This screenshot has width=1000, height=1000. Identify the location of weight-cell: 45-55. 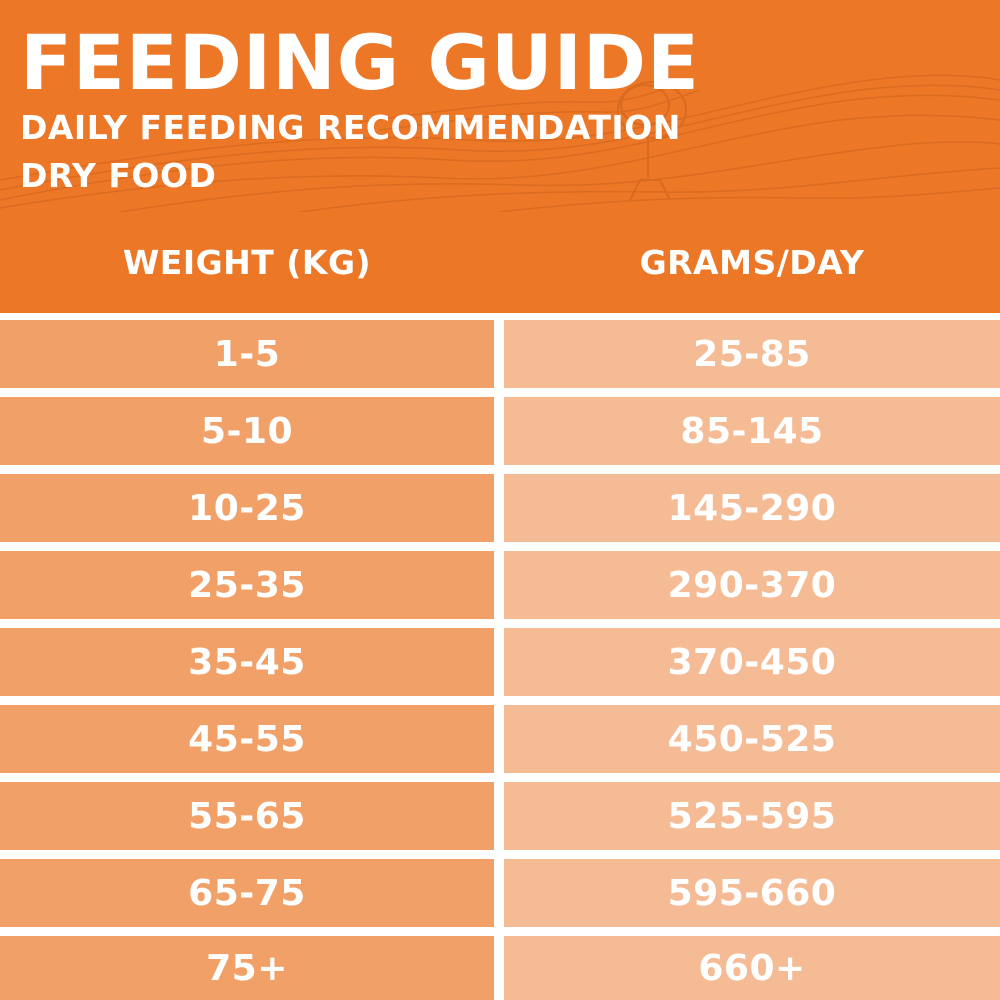
(247, 739).